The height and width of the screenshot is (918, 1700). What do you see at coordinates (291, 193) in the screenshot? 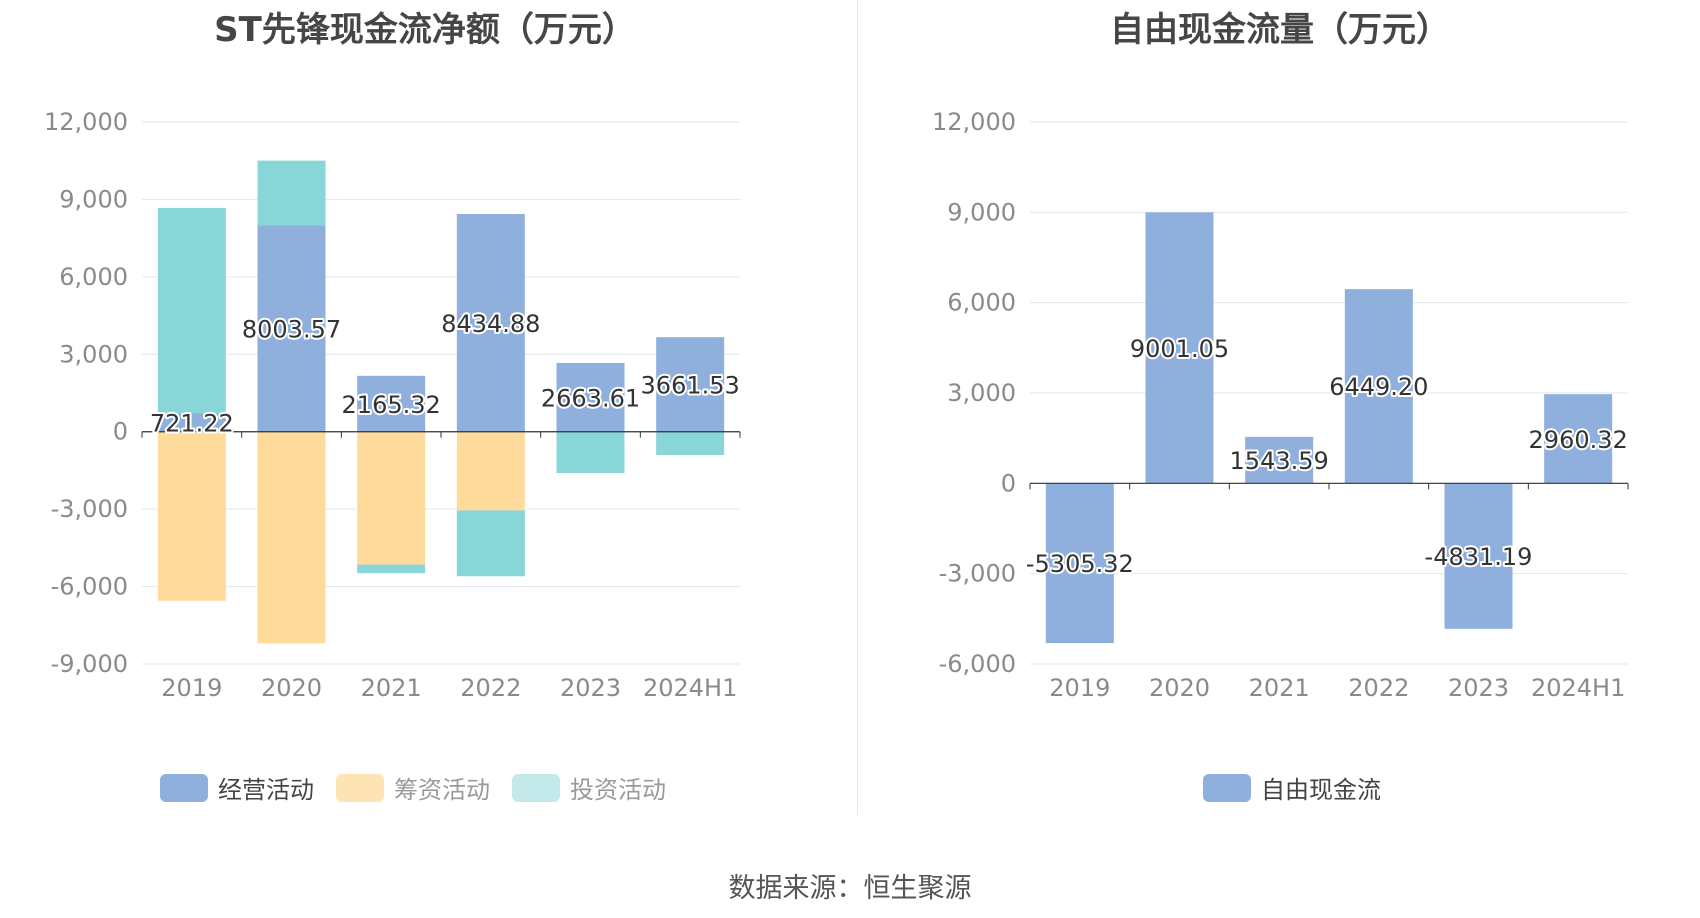
I see `left-bar-2020-s2` at bounding box center [291, 193].